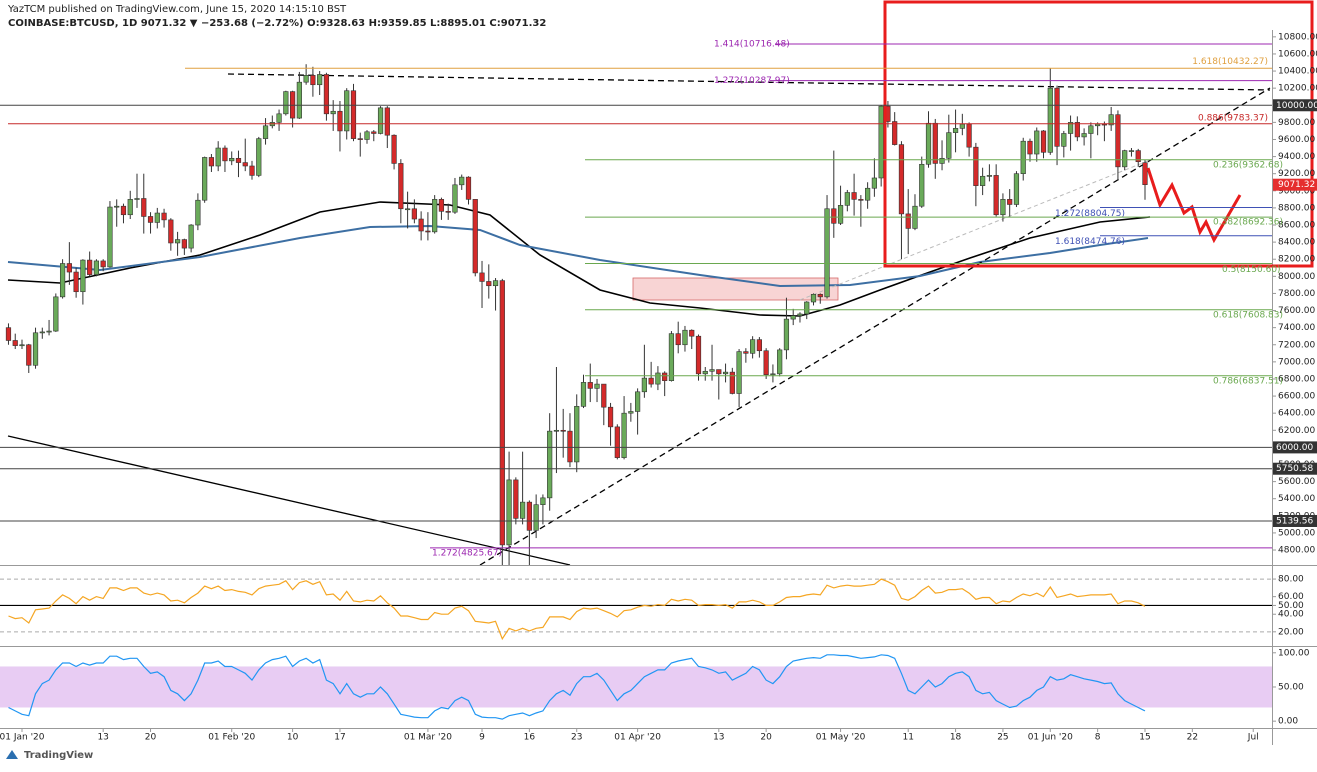 The height and width of the screenshot is (772, 1317). What do you see at coordinates (1296, 226) in the screenshot?
I see `y-tick-label: 8600.00` at bounding box center [1296, 226].